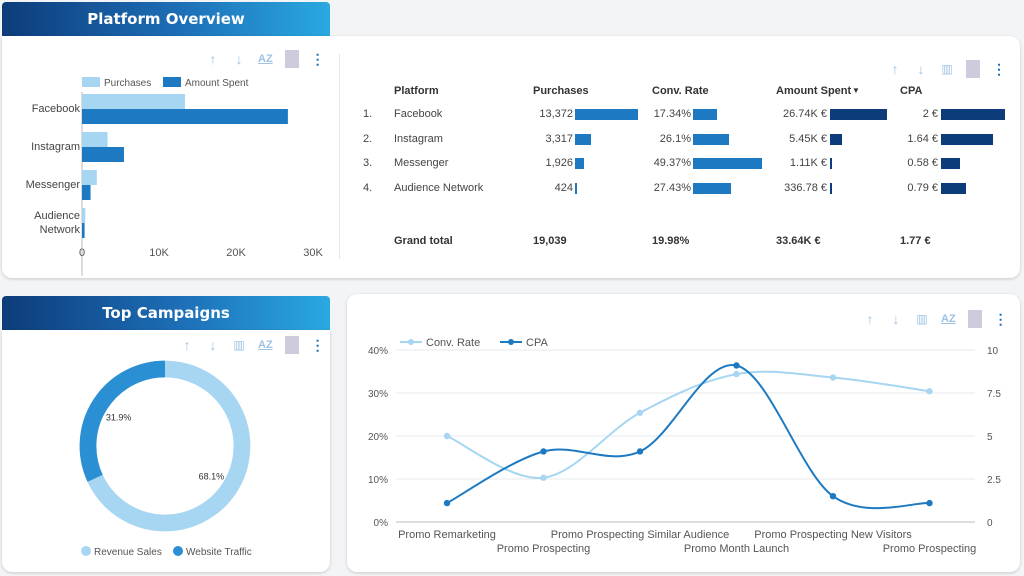 This screenshot has height=576, width=1024. I want to click on category-label: Network, so click(60, 230).